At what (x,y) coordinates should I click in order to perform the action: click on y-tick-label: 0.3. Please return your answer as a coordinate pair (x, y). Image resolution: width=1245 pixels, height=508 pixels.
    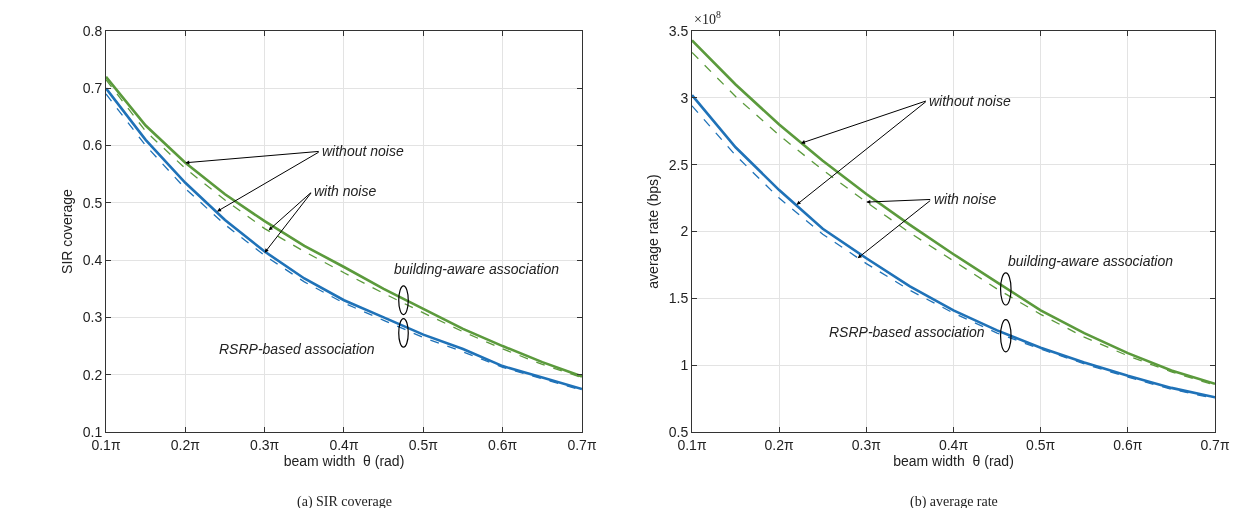
    Looking at the image, I should click on (92, 317).